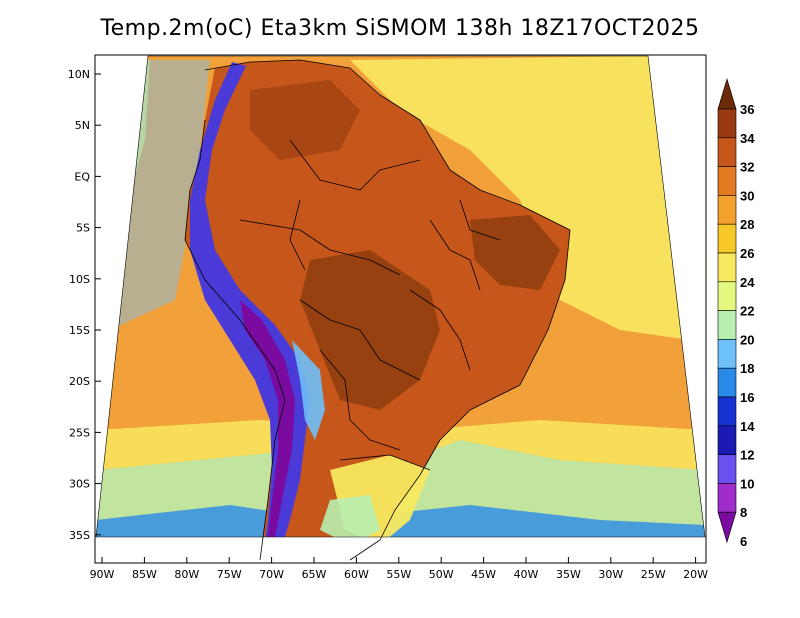 This screenshot has width=800, height=618. I want to click on colorbar-label: 26, so click(747, 253).